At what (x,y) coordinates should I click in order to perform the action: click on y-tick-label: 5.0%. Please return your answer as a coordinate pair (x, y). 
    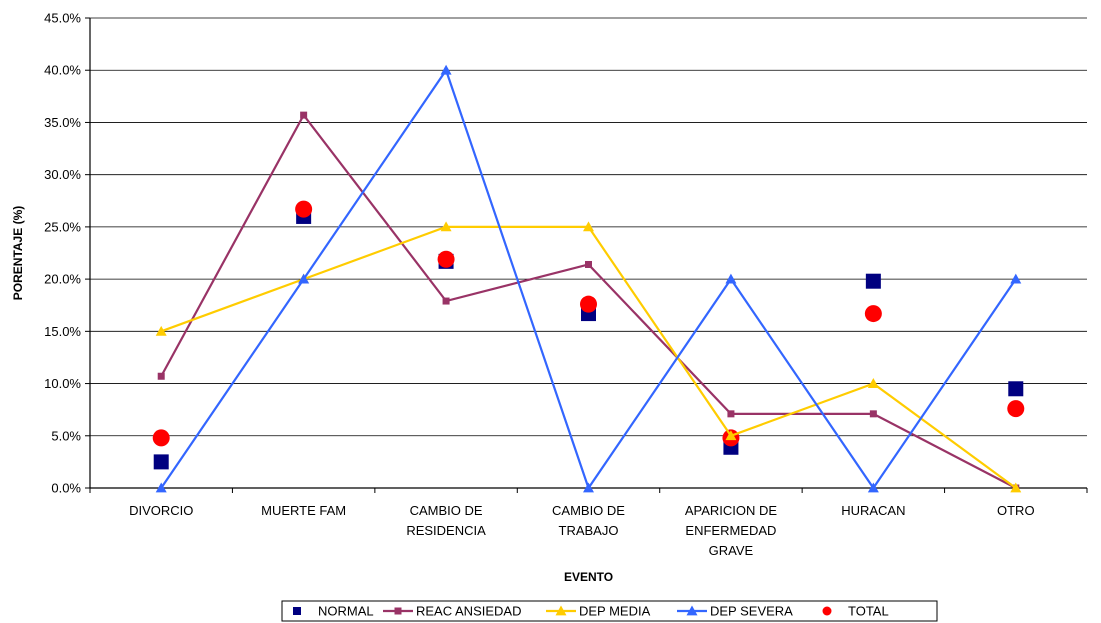
    Looking at the image, I should click on (66, 435).